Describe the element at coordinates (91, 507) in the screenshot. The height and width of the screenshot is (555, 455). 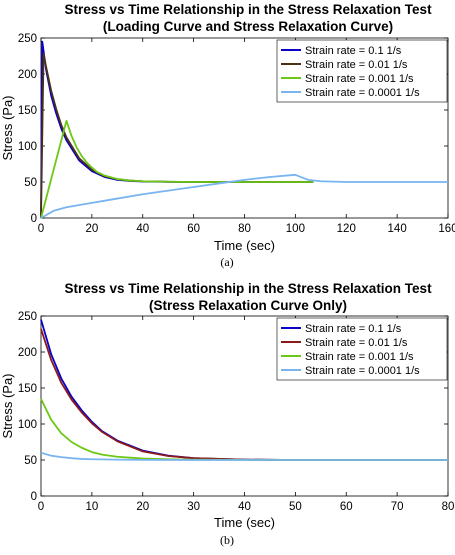
I see `x-tick-label: 10` at that location.